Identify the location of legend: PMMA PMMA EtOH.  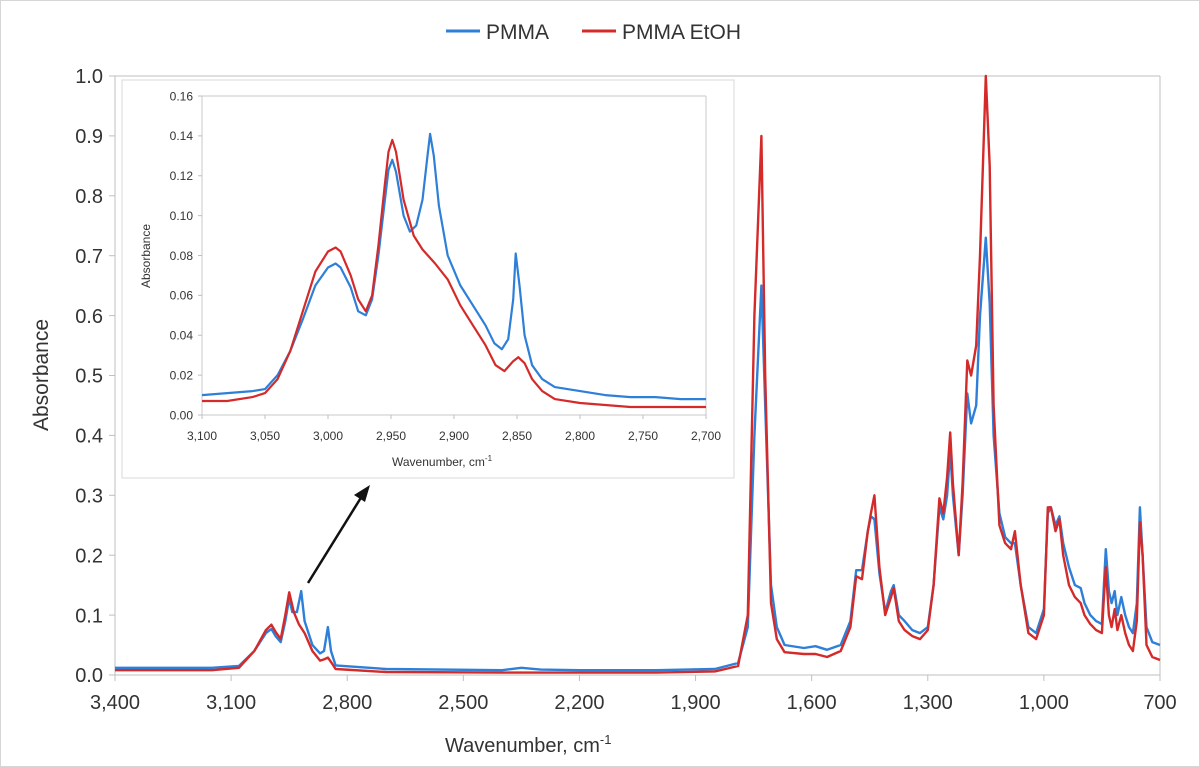
(593, 32).